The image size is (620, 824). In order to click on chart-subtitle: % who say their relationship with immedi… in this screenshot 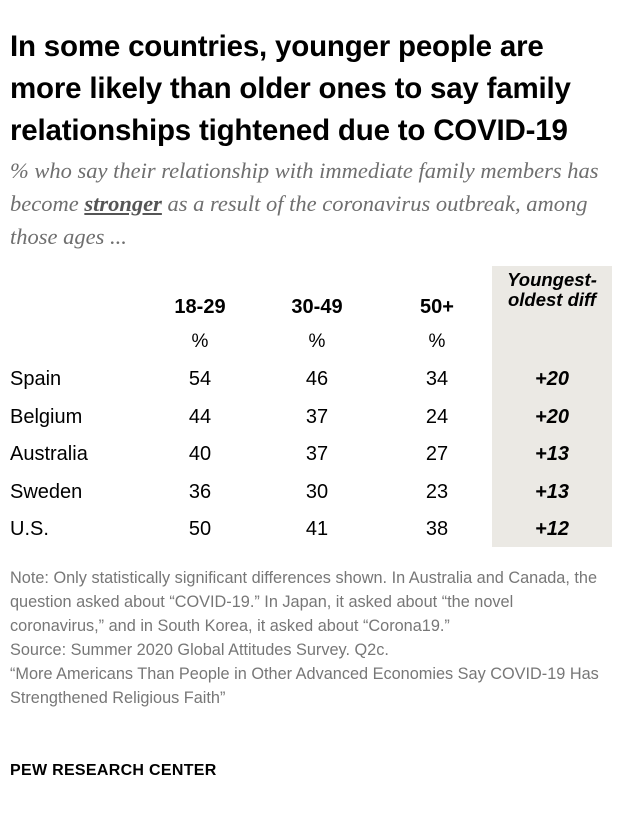, I will do `click(310, 203)`.